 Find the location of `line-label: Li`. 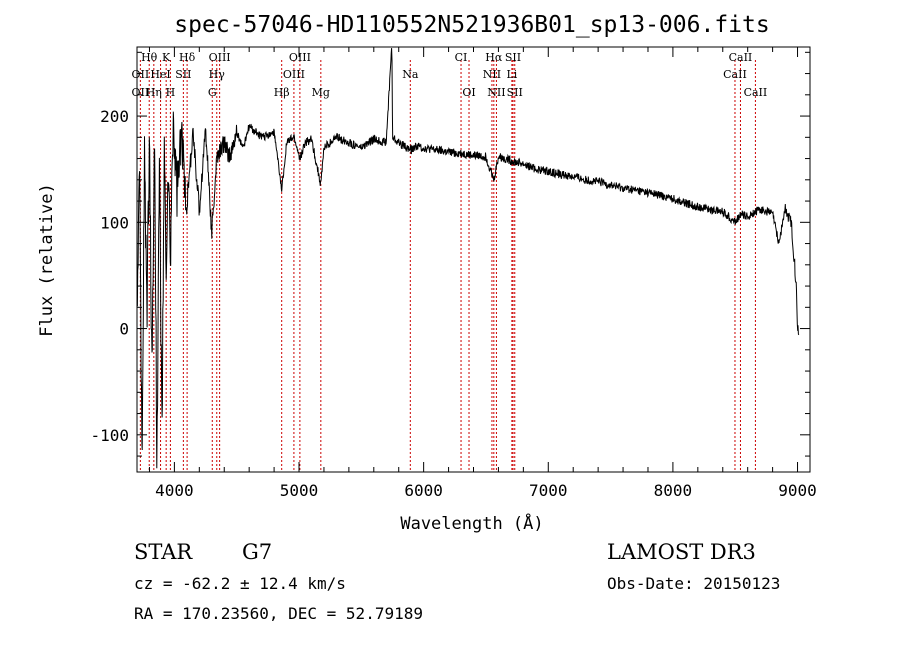

line-label: Li is located at coordinates (511, 74).